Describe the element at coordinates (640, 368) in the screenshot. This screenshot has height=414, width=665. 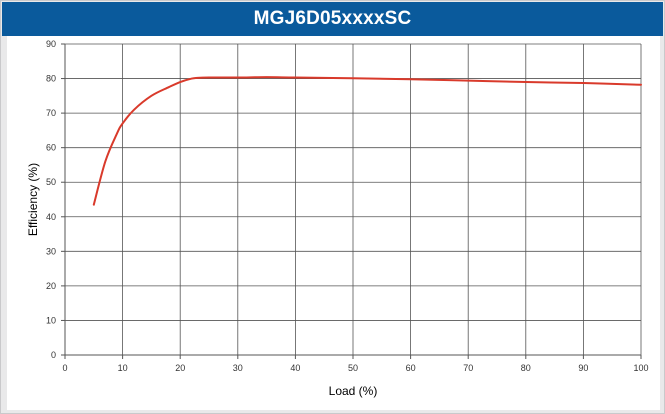
I see `x-tick-label: 100` at that location.